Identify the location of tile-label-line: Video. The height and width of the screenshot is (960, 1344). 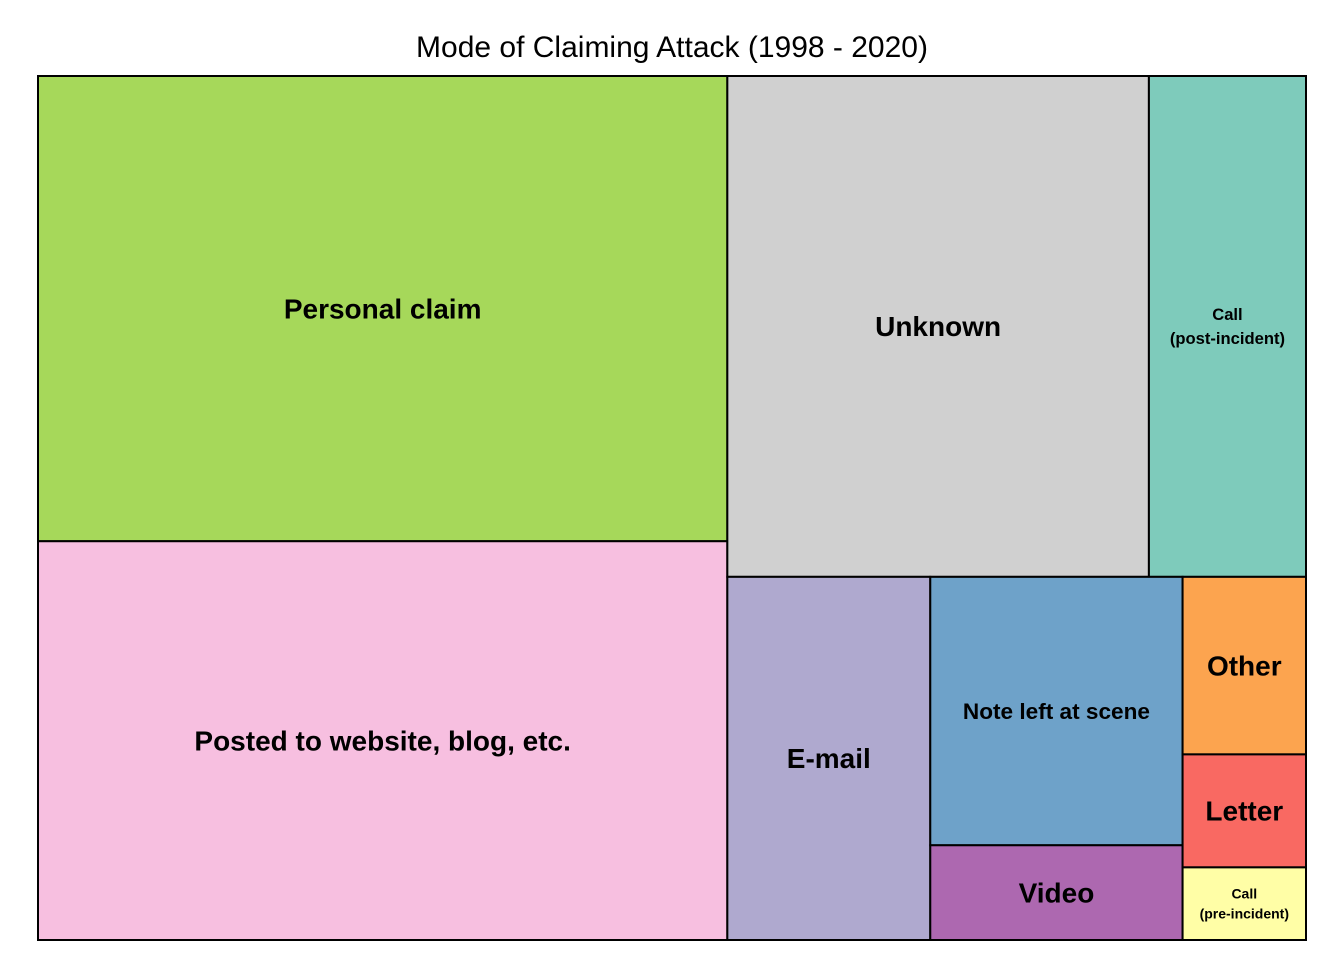
(1057, 892).